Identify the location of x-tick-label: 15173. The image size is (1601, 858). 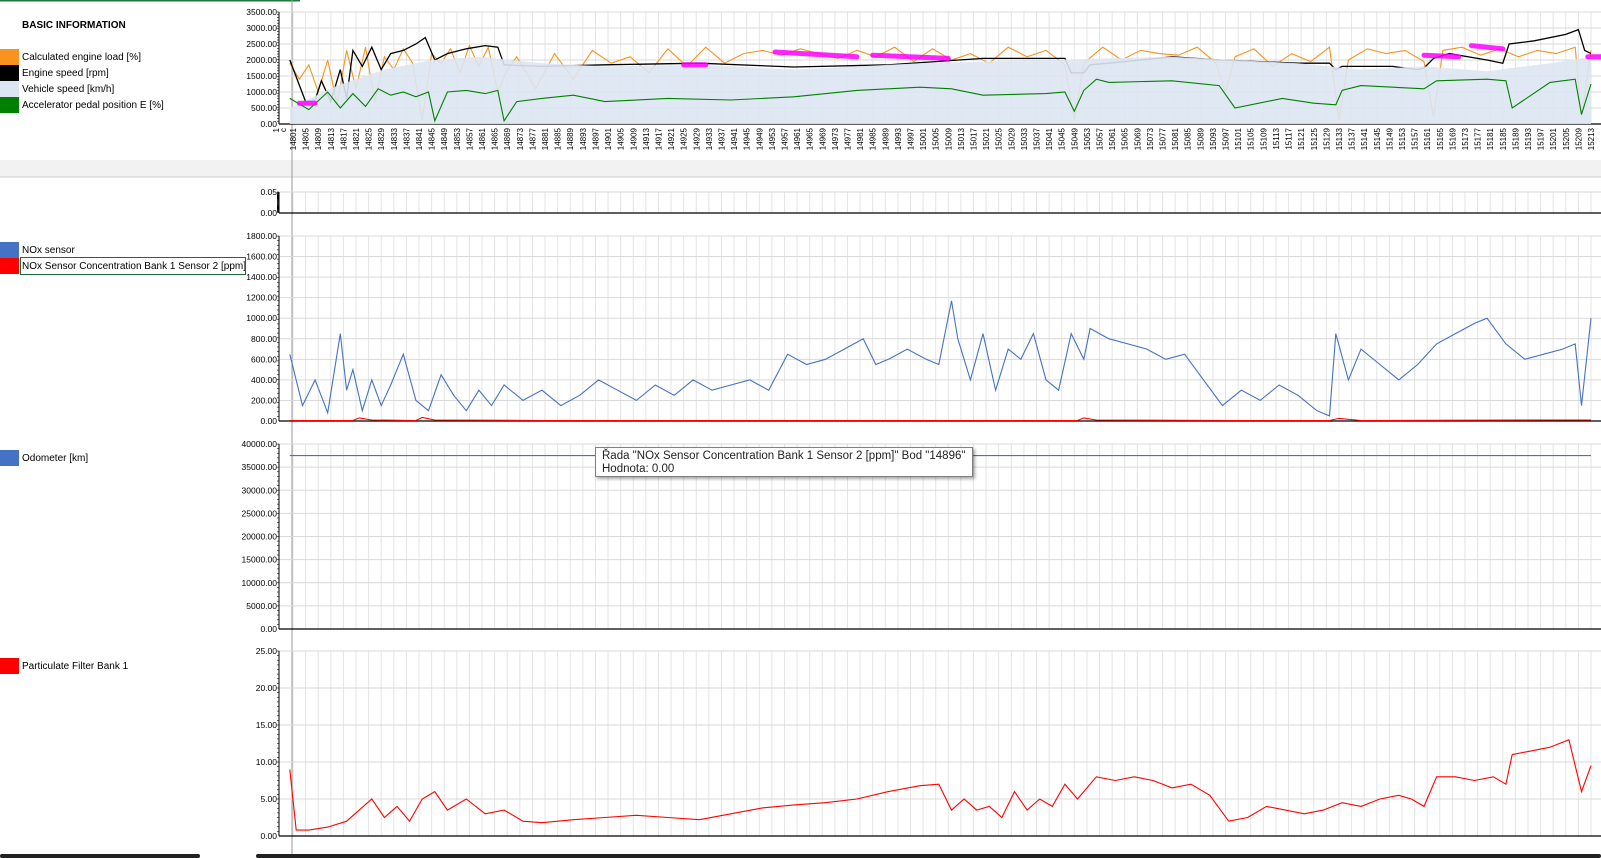
(1465, 138).